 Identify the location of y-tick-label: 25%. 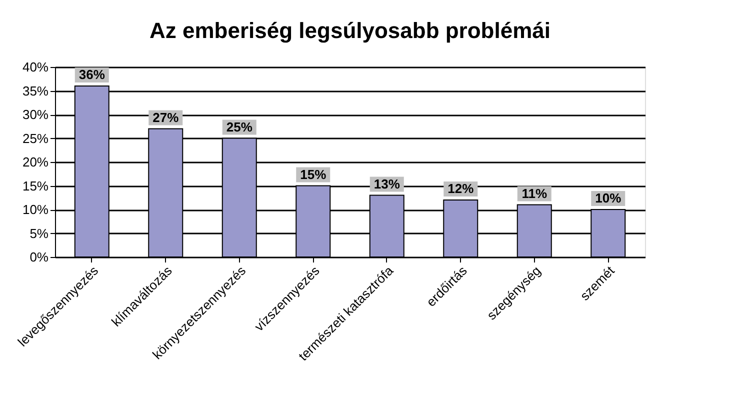
(35, 138).